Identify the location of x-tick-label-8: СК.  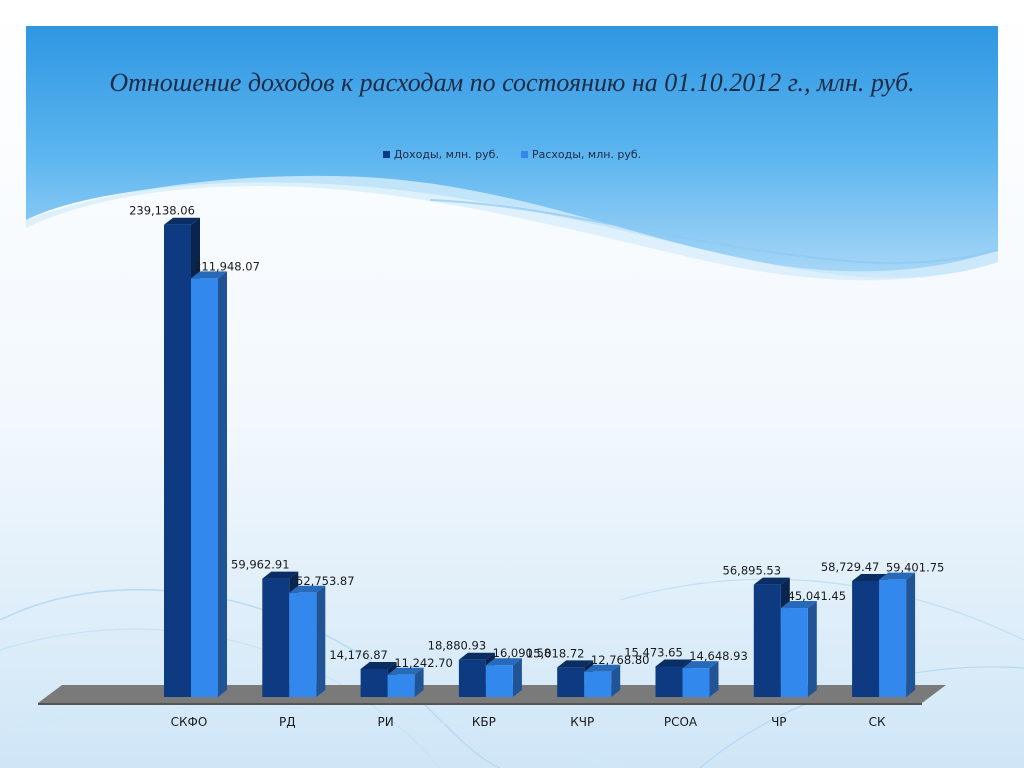
(877, 722).